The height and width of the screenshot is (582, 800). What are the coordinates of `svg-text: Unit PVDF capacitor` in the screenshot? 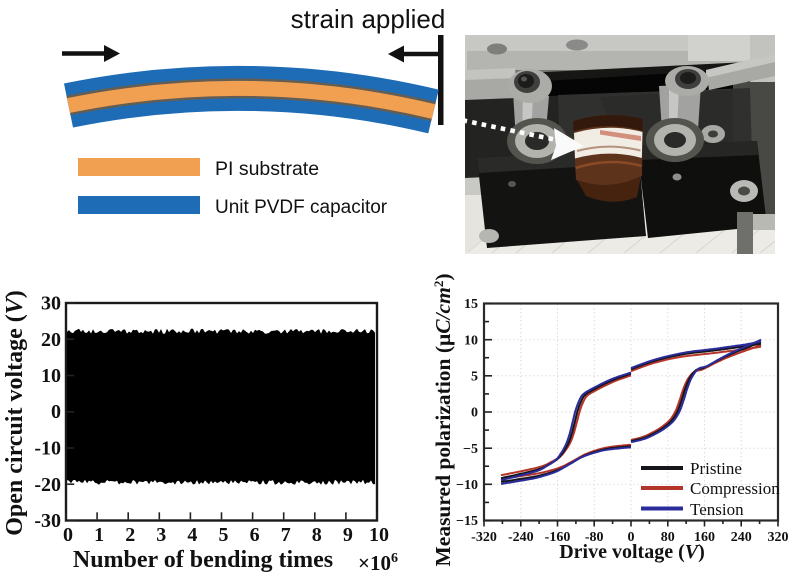 It's located at (301, 207).